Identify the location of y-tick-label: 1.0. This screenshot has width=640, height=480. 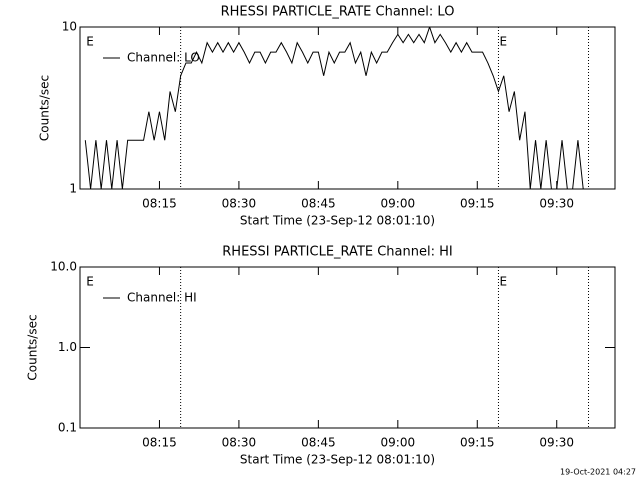
(67, 347).